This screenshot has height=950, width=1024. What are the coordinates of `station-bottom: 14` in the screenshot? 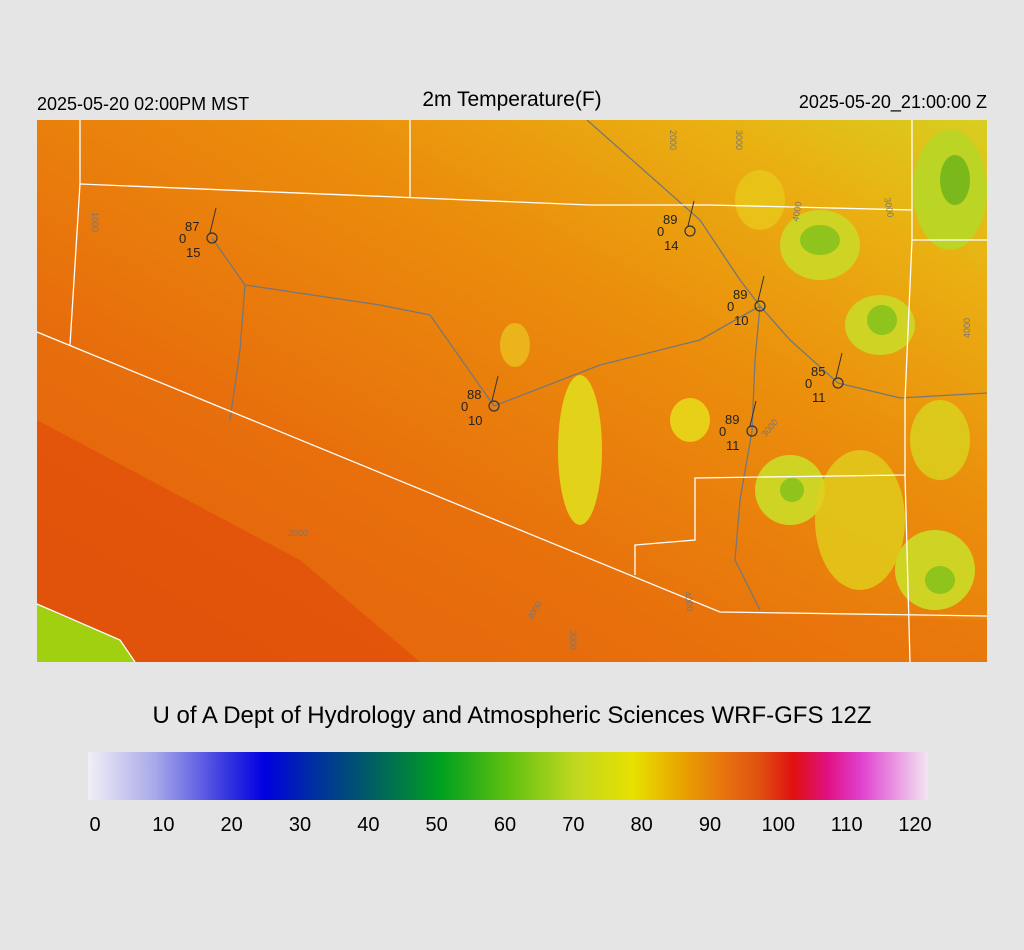 It's located at (671, 245).